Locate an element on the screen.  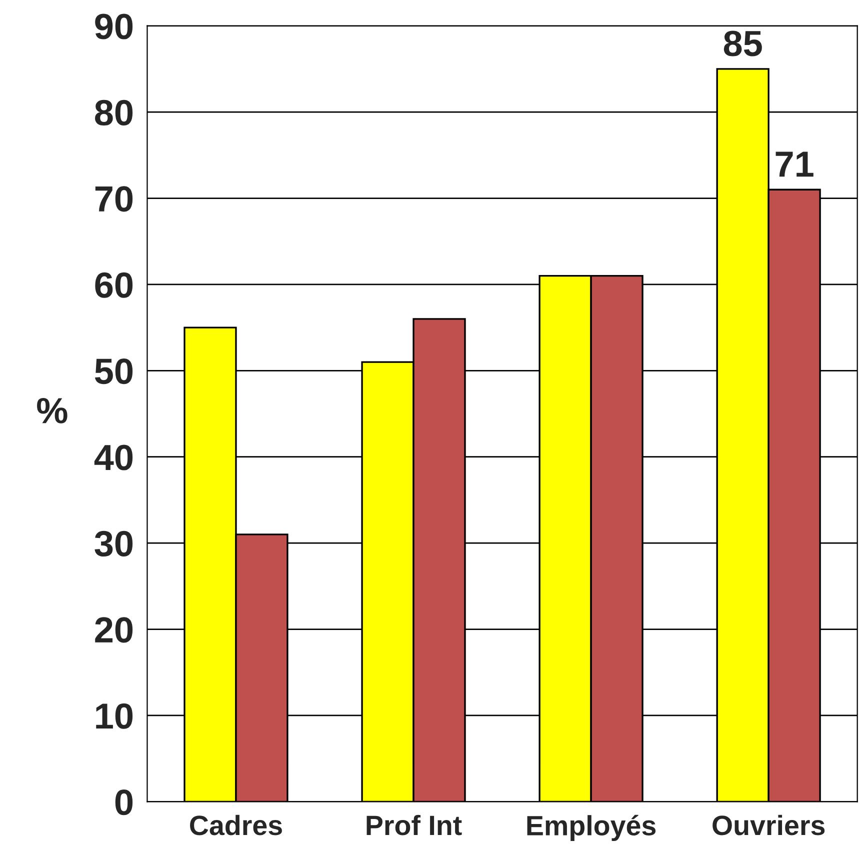
y-tick-label: 0 is located at coordinates (124, 803).